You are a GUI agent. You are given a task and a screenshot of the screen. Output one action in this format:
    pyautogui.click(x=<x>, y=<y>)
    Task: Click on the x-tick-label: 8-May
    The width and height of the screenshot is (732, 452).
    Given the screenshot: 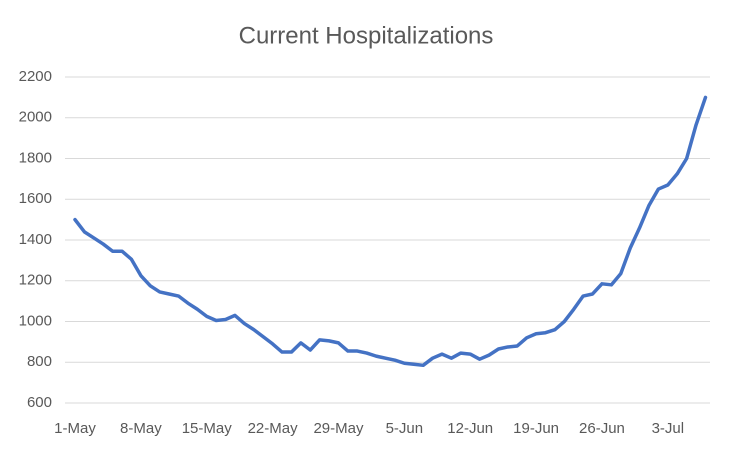 What is the action you would take?
    pyautogui.click(x=141, y=428)
    